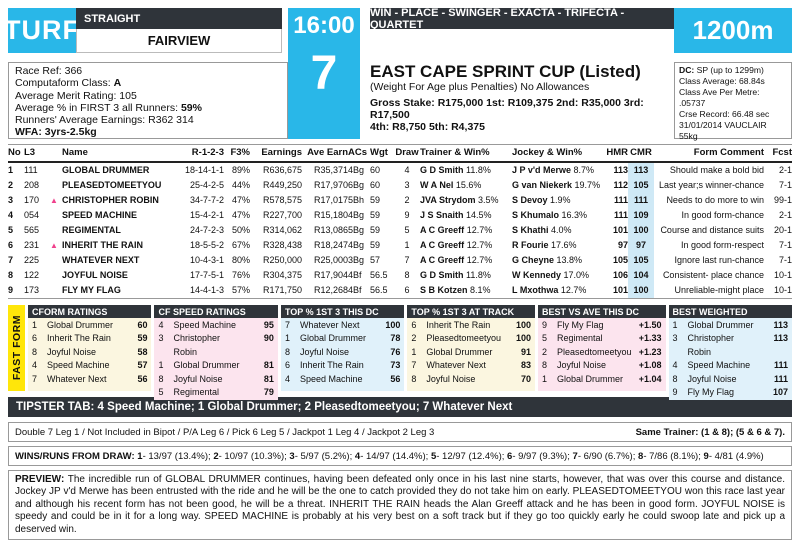  What do you see at coordinates (733, 81) in the screenshot?
I see `dc-line: Class Average: 68.84s` at bounding box center [733, 81].